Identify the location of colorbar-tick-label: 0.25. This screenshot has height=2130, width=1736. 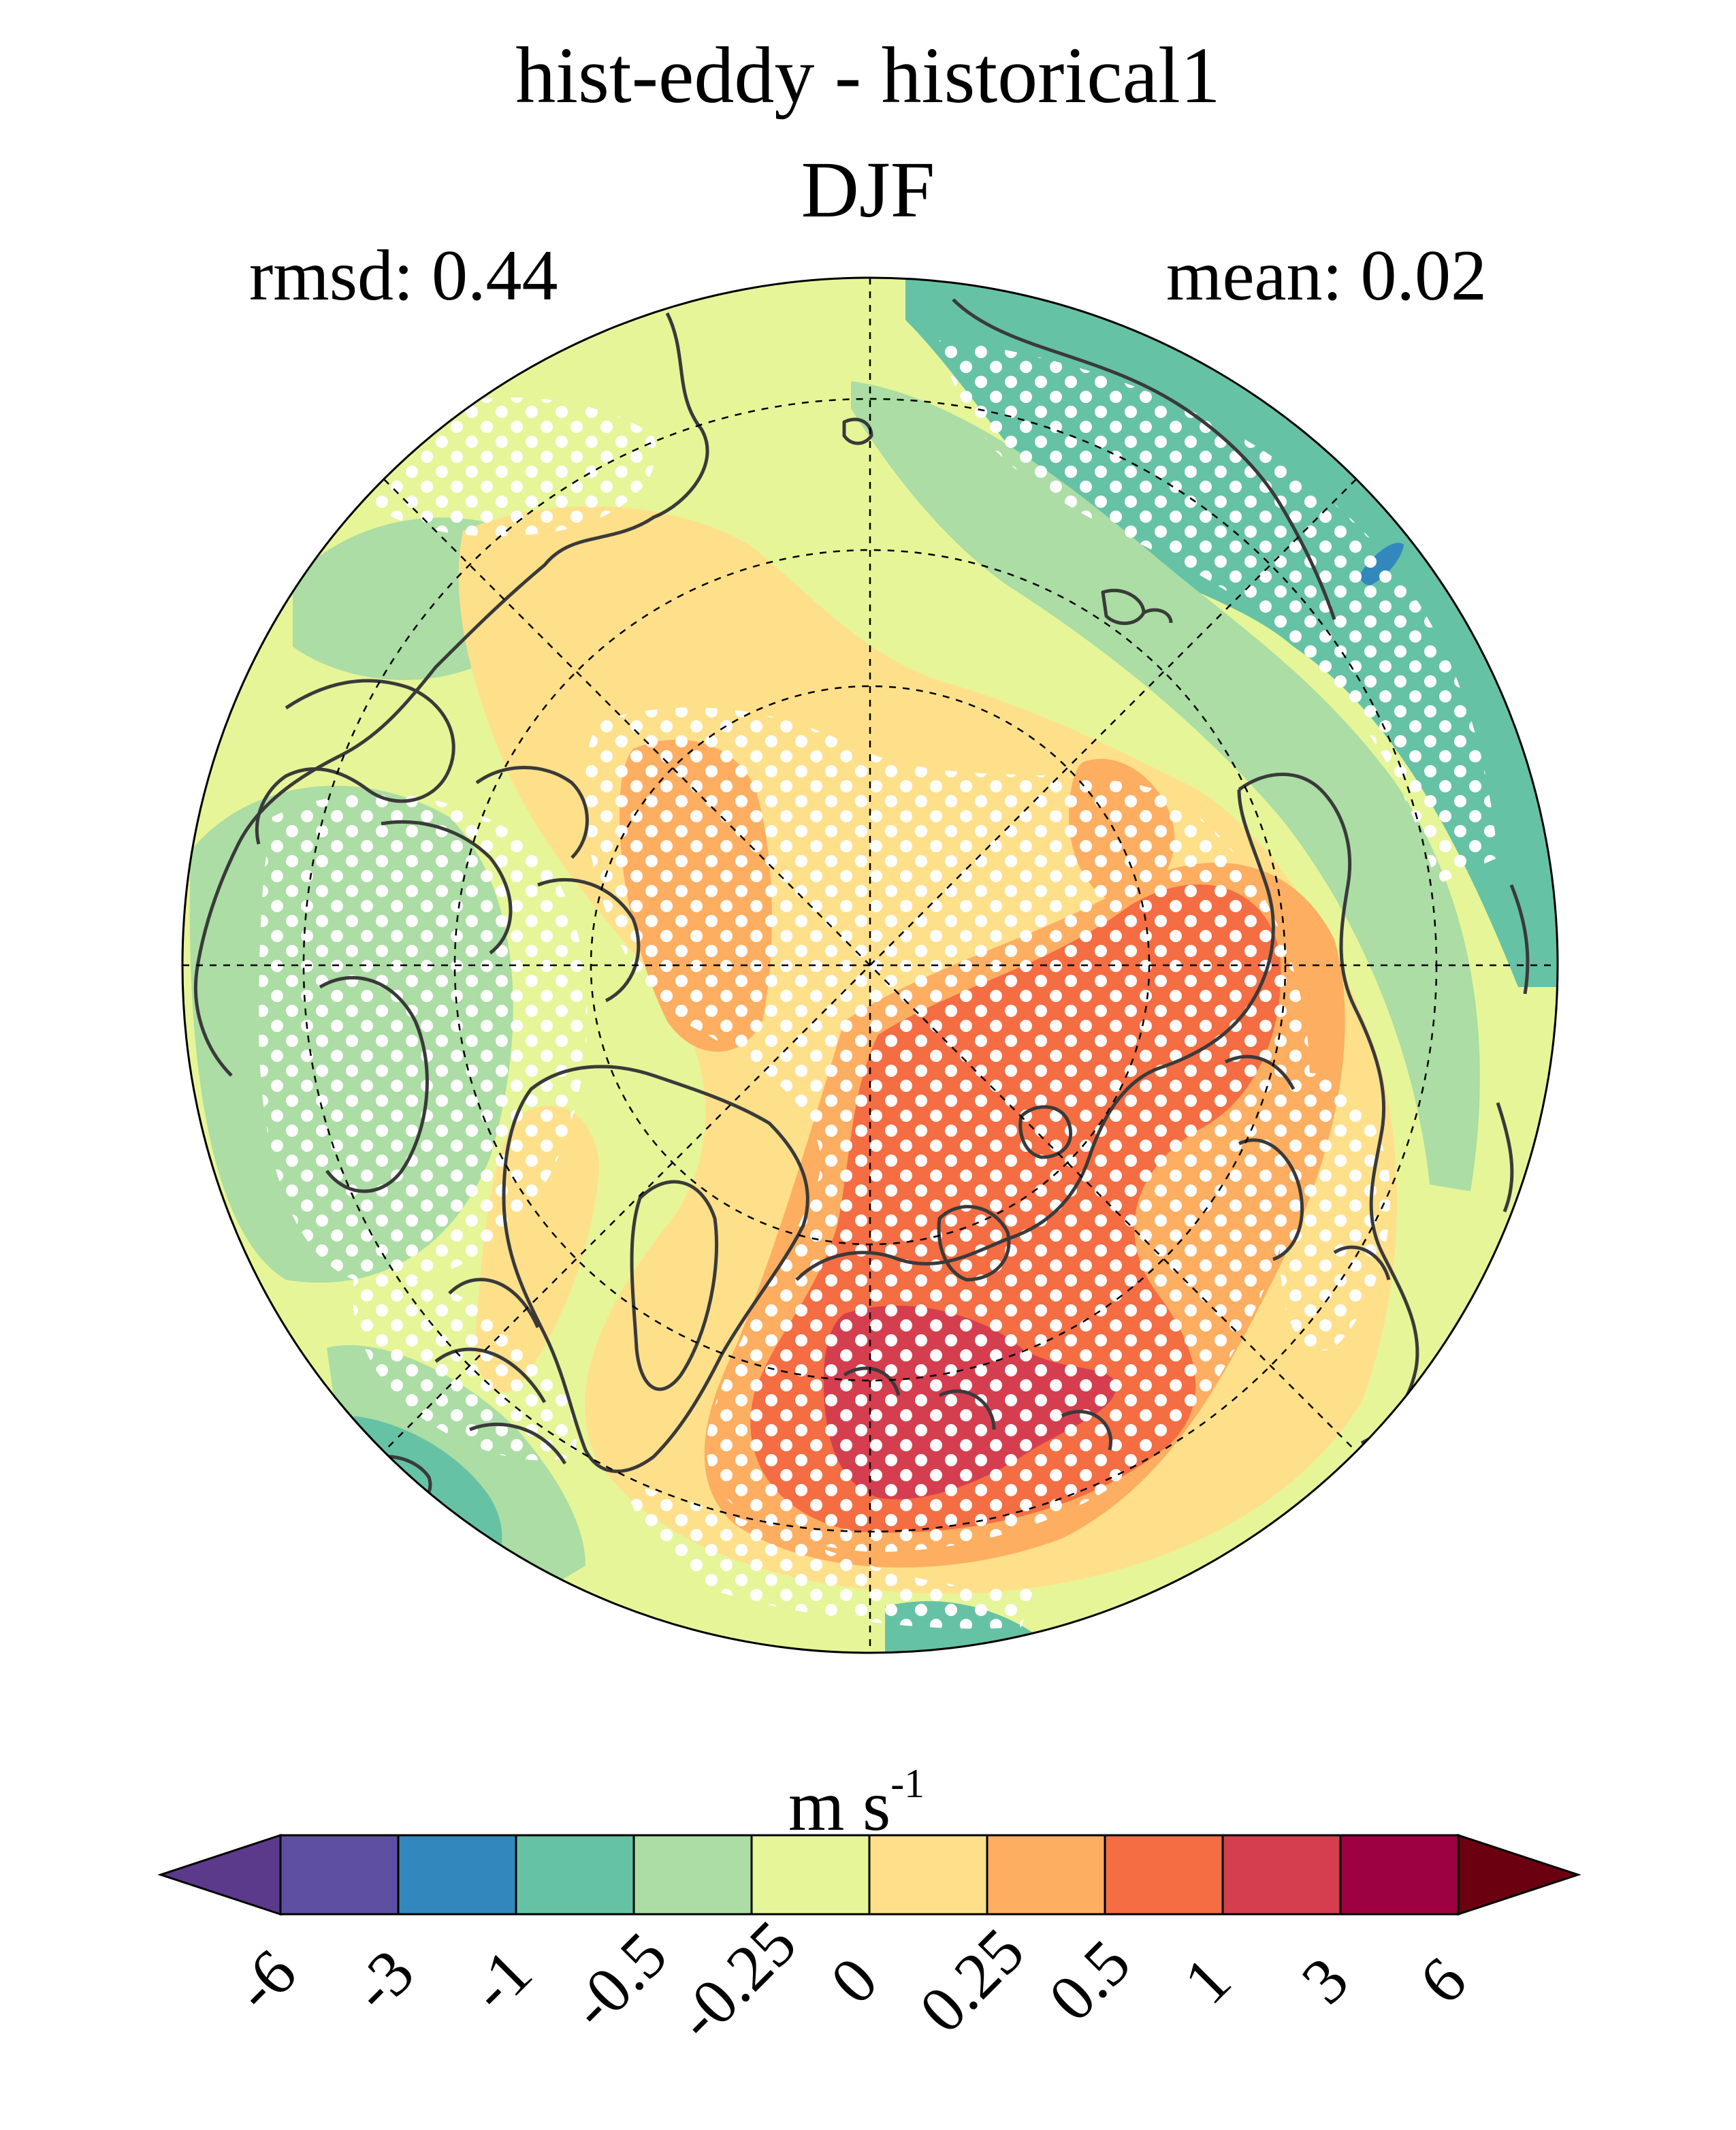
(971, 1980).